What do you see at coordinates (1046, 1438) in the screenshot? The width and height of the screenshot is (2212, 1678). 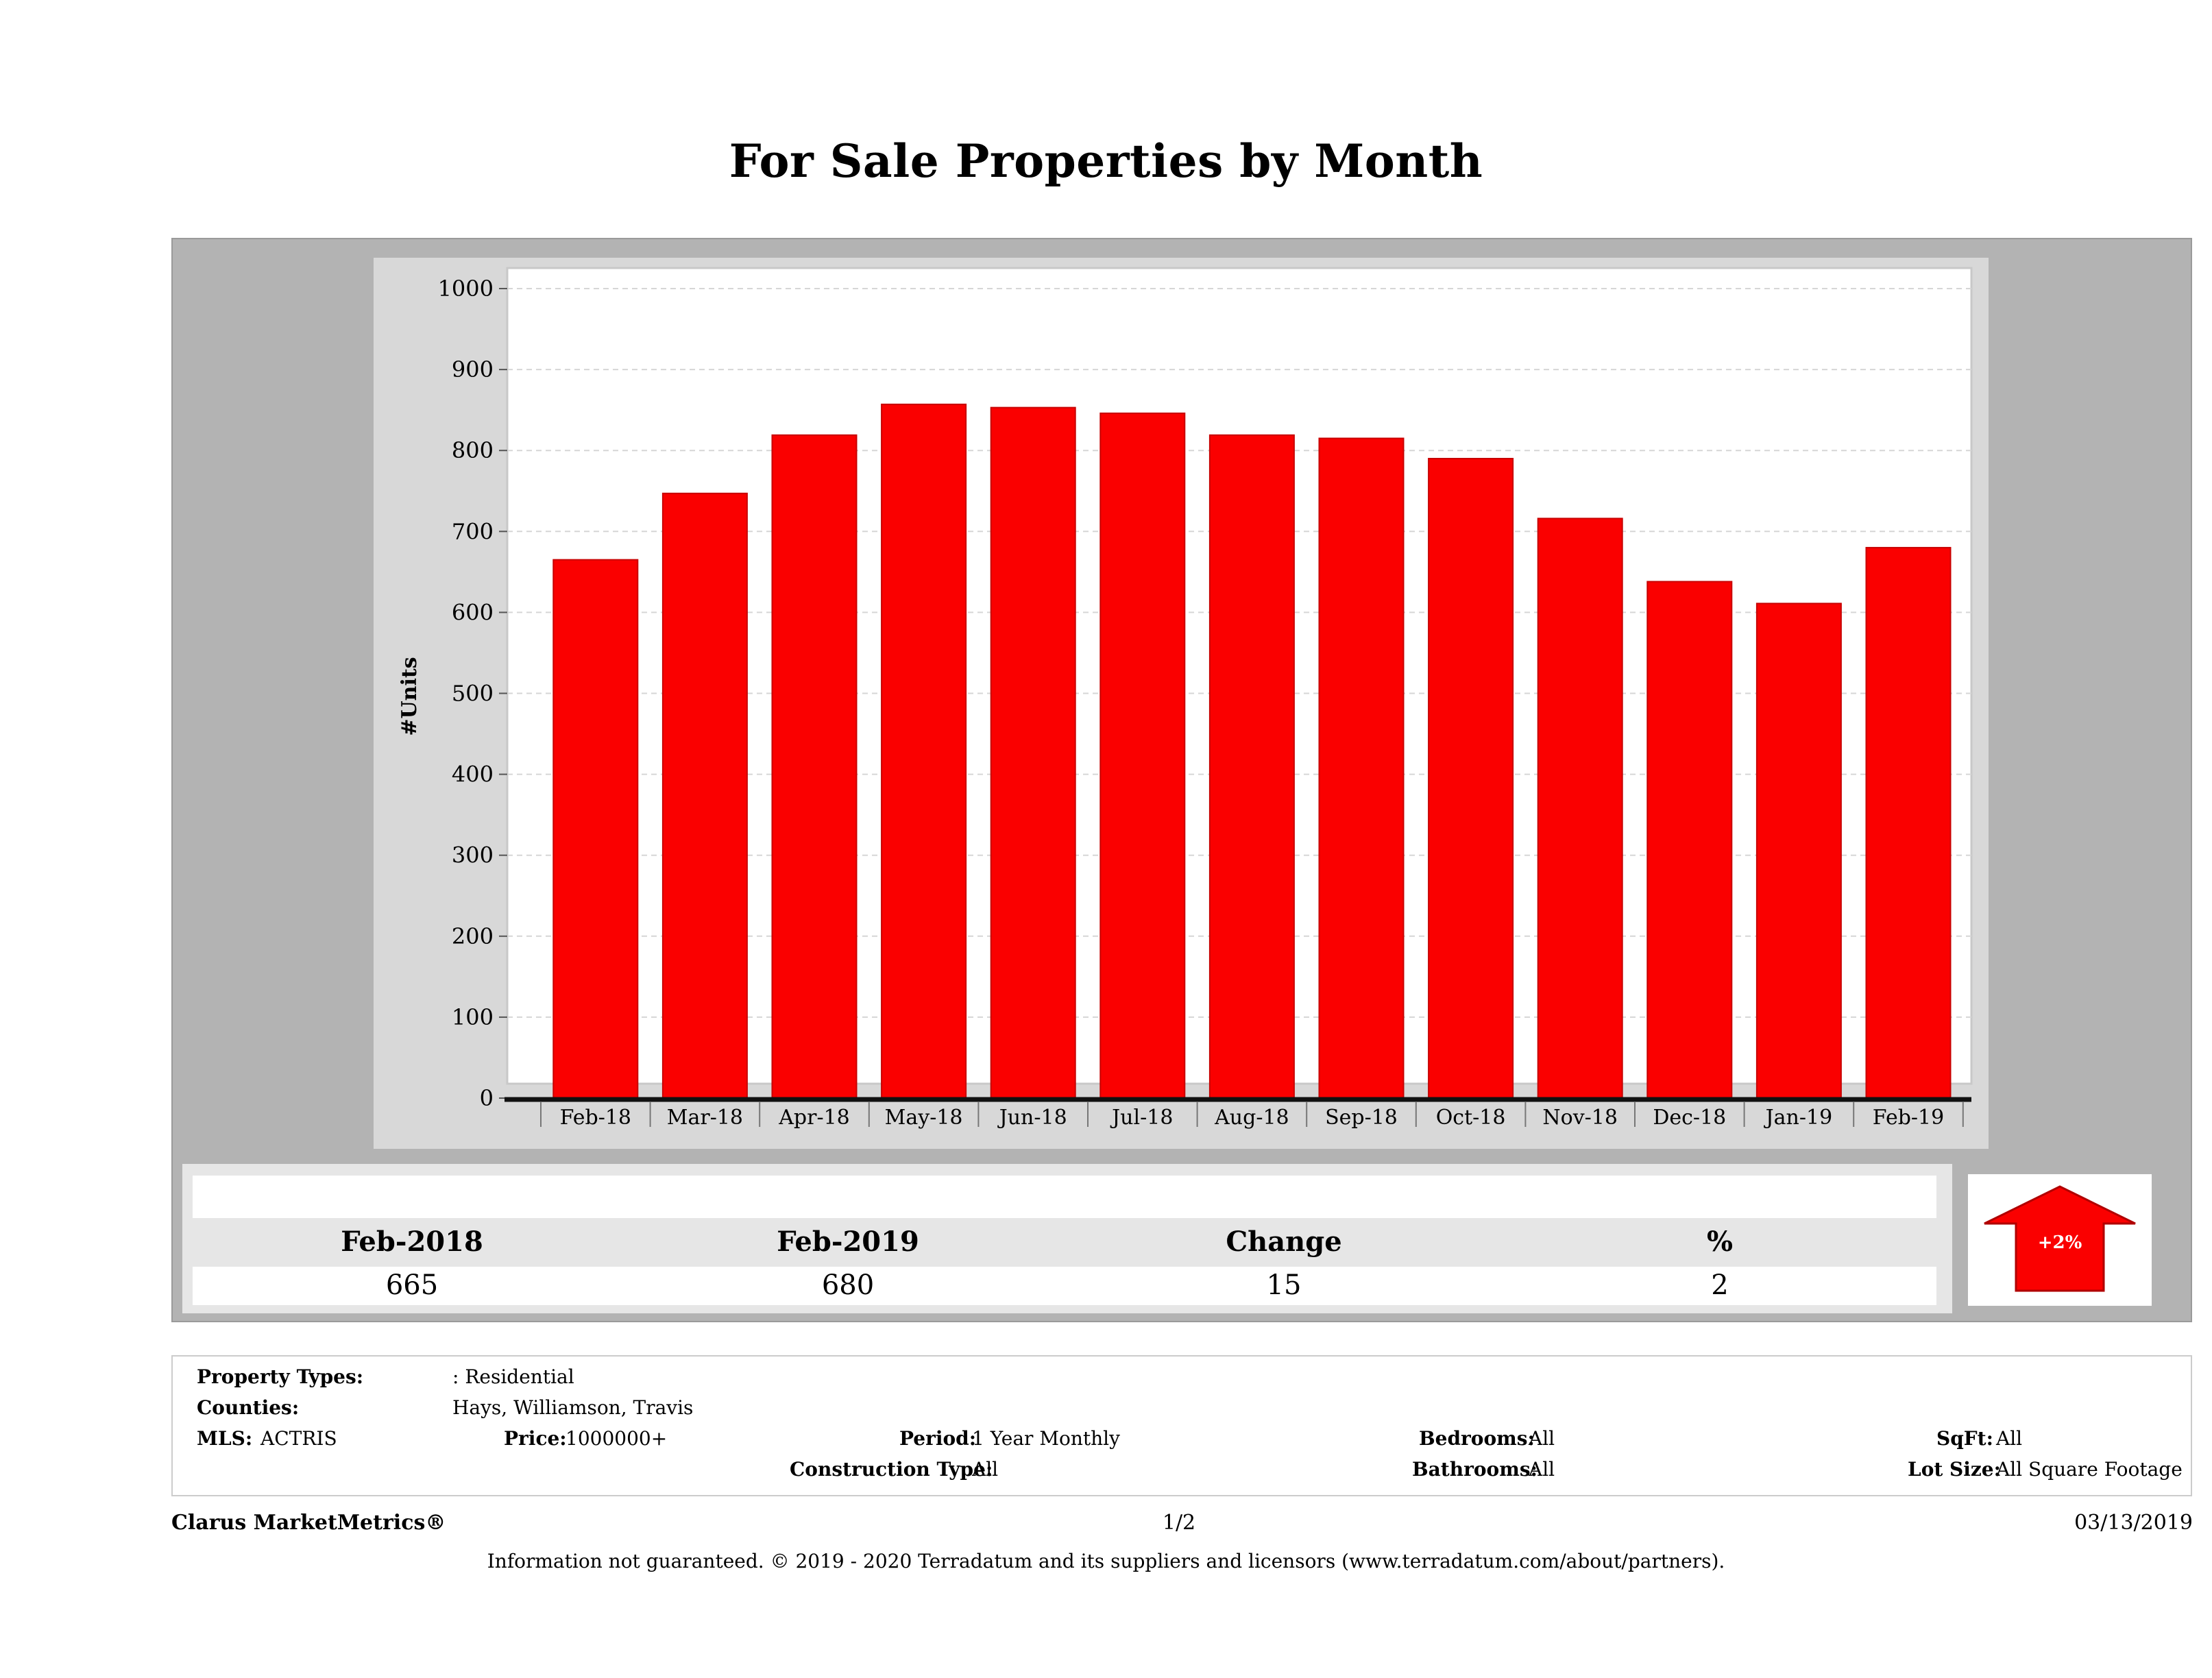 I see `period-value: 1 Year Monthly` at bounding box center [1046, 1438].